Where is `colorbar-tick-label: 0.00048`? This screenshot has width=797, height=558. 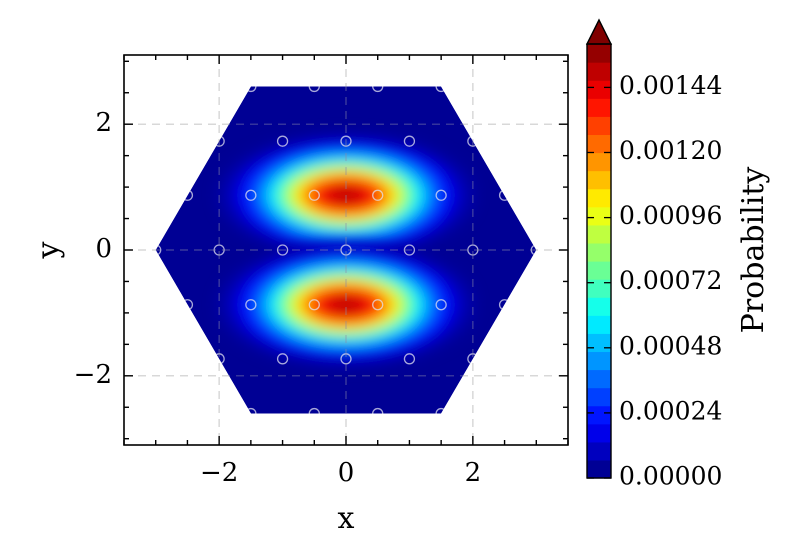
colorbar-tick-label: 0.00048 is located at coordinates (670, 345).